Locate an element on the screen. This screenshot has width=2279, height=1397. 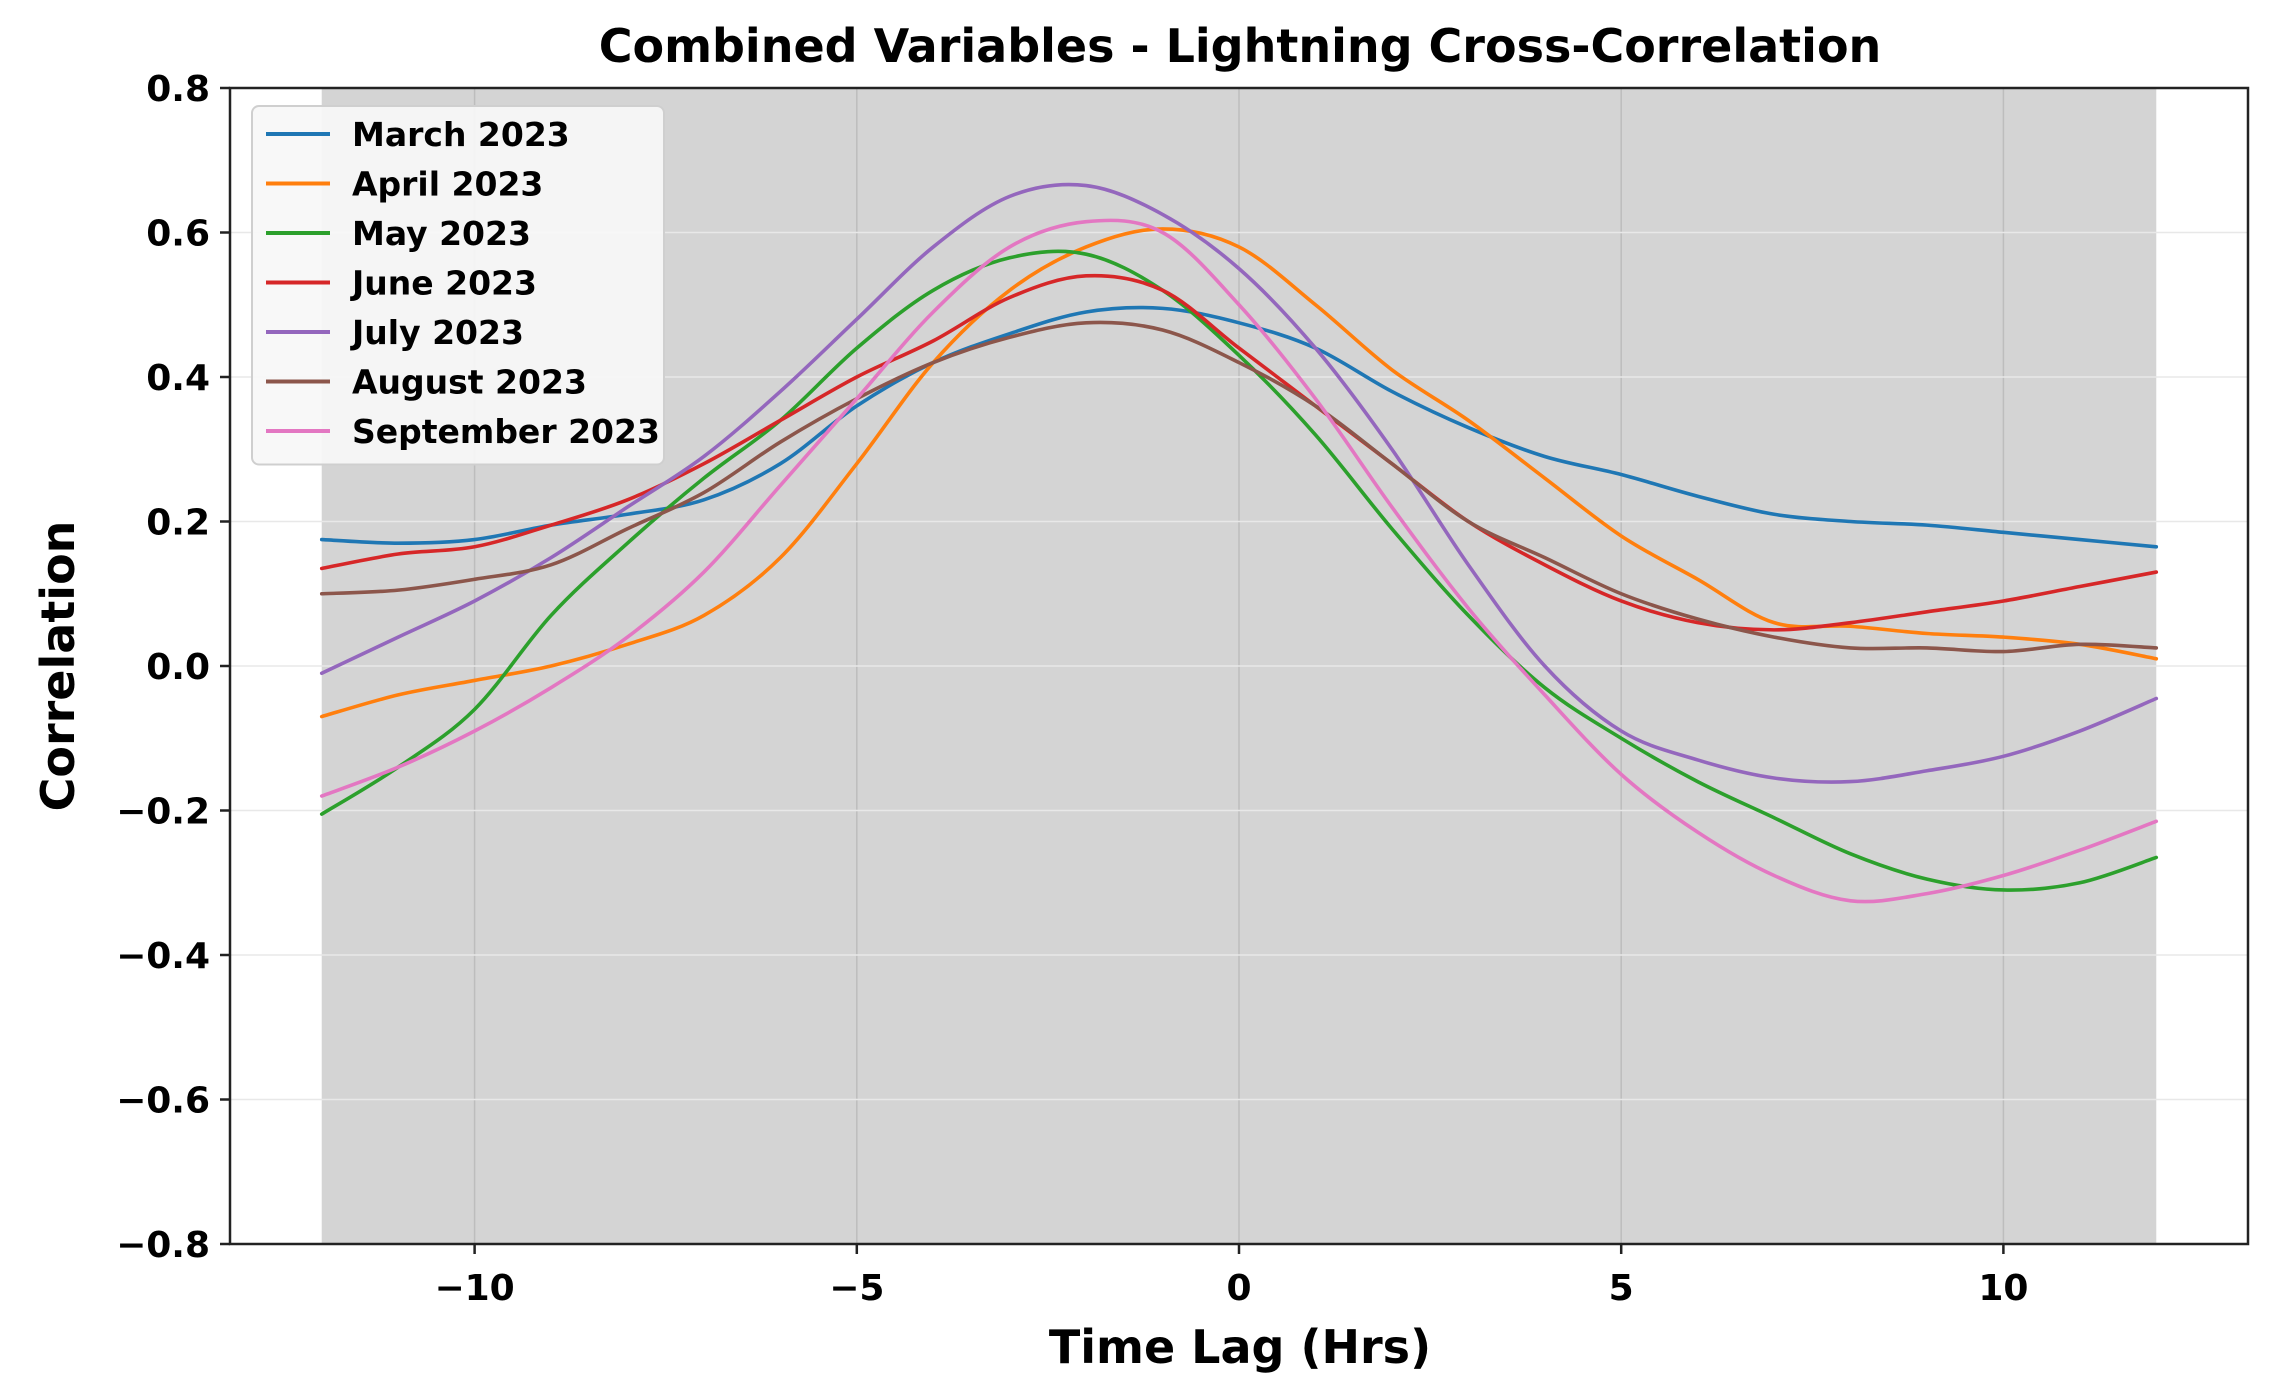
legend-label: July 2023 is located at coordinates (437, 332).